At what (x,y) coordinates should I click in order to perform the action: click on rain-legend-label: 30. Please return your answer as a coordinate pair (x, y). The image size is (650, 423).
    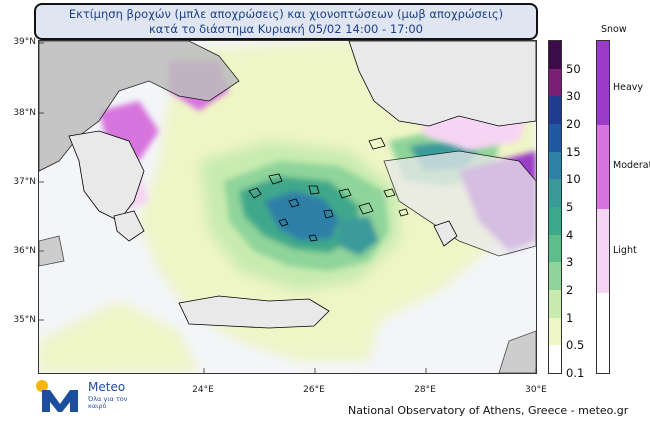
    Looking at the image, I should click on (573, 96).